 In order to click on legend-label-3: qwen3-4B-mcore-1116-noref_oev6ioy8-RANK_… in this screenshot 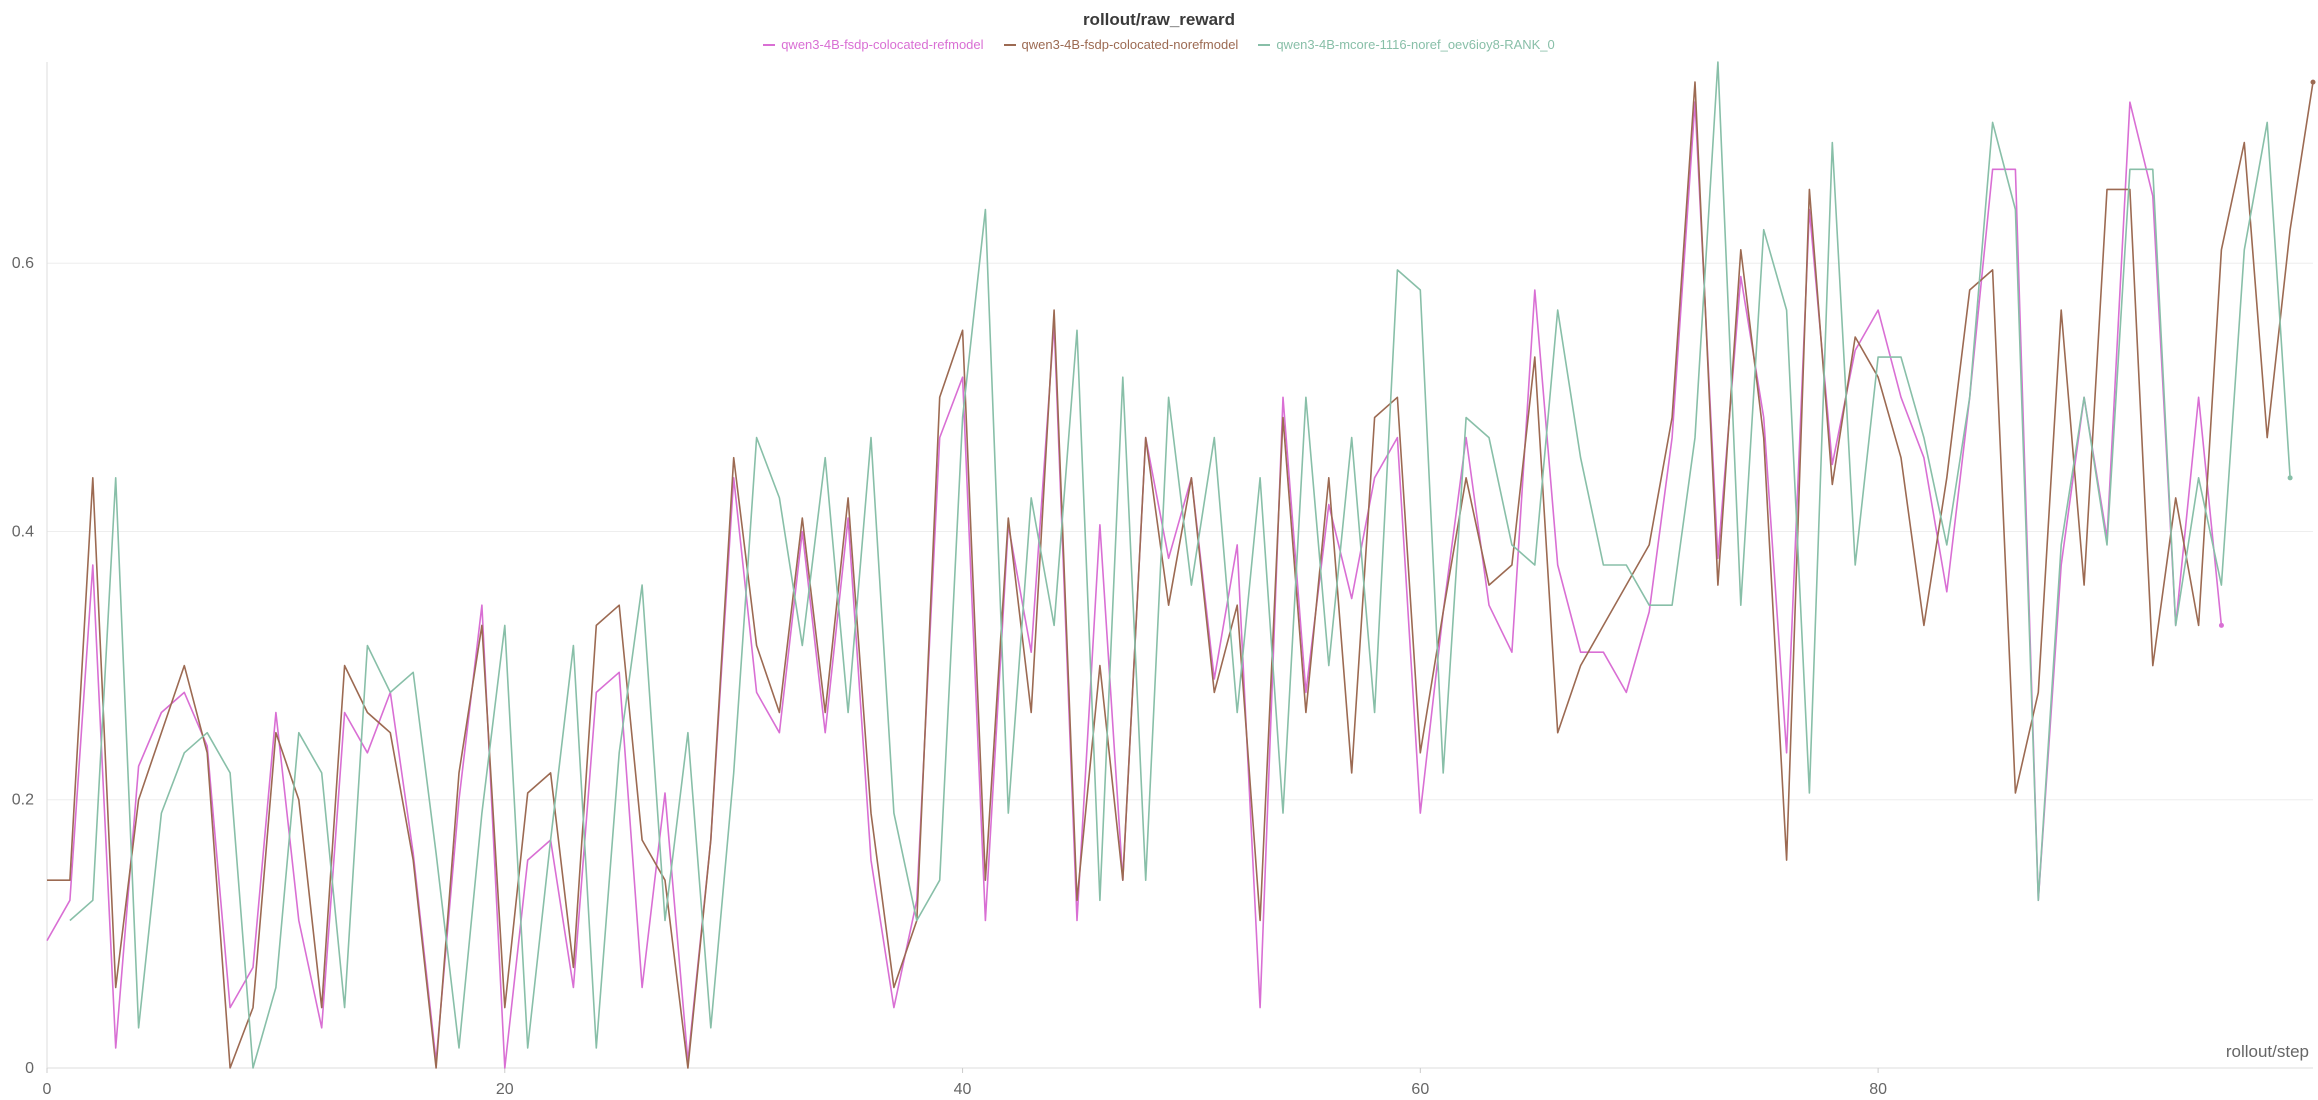, I will do `click(1415, 44)`.